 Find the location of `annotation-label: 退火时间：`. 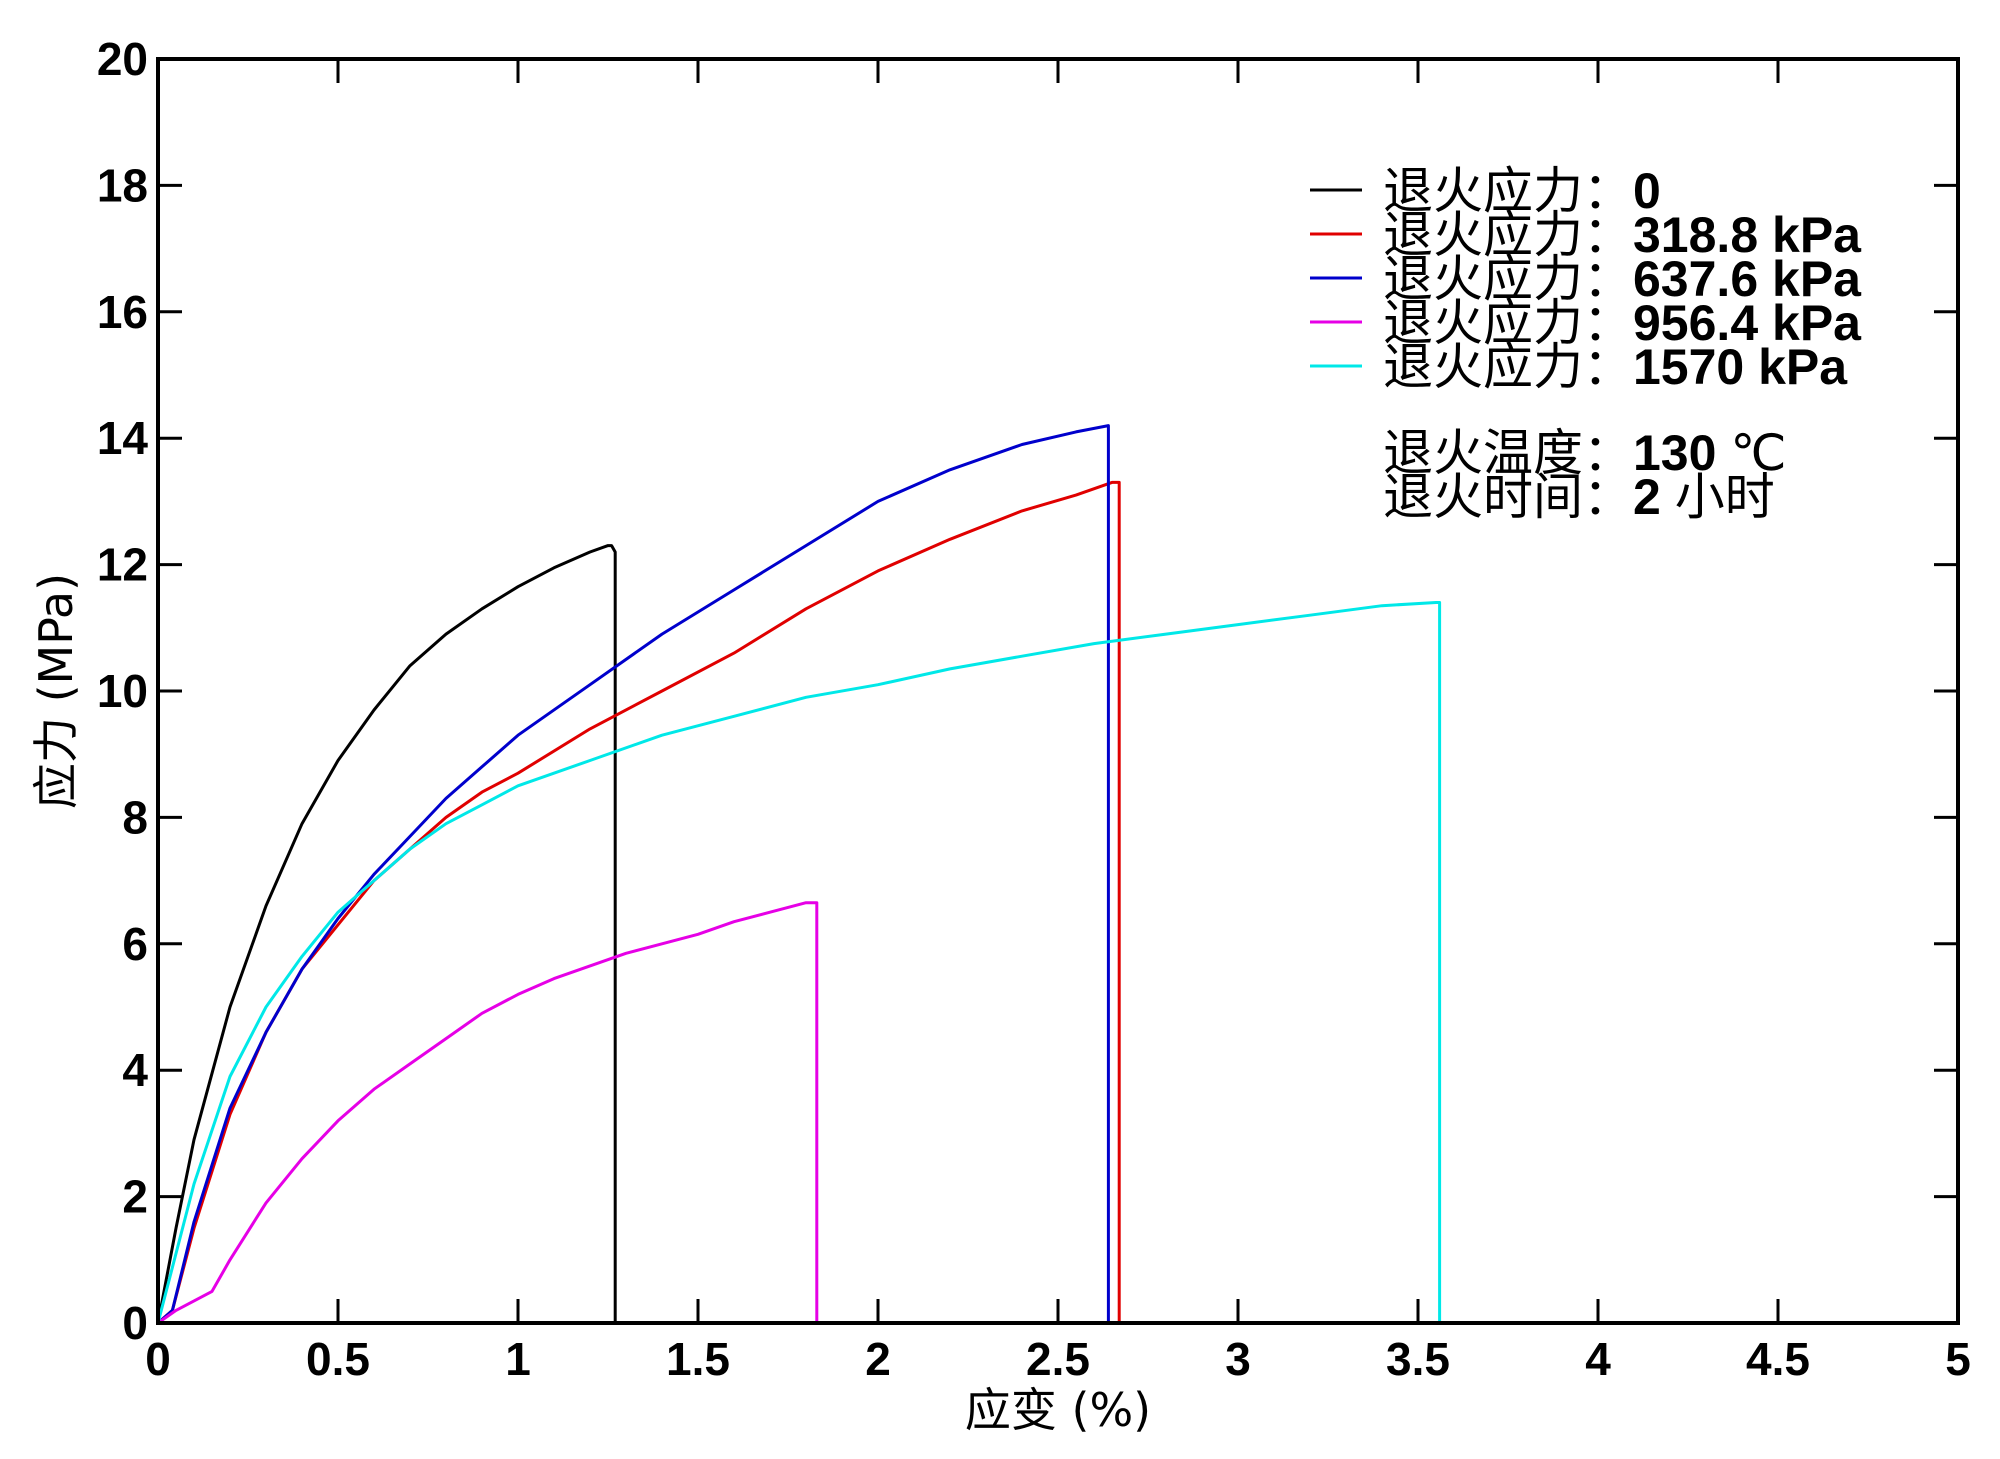

annotation-label: 退火时间： is located at coordinates (1508, 497).